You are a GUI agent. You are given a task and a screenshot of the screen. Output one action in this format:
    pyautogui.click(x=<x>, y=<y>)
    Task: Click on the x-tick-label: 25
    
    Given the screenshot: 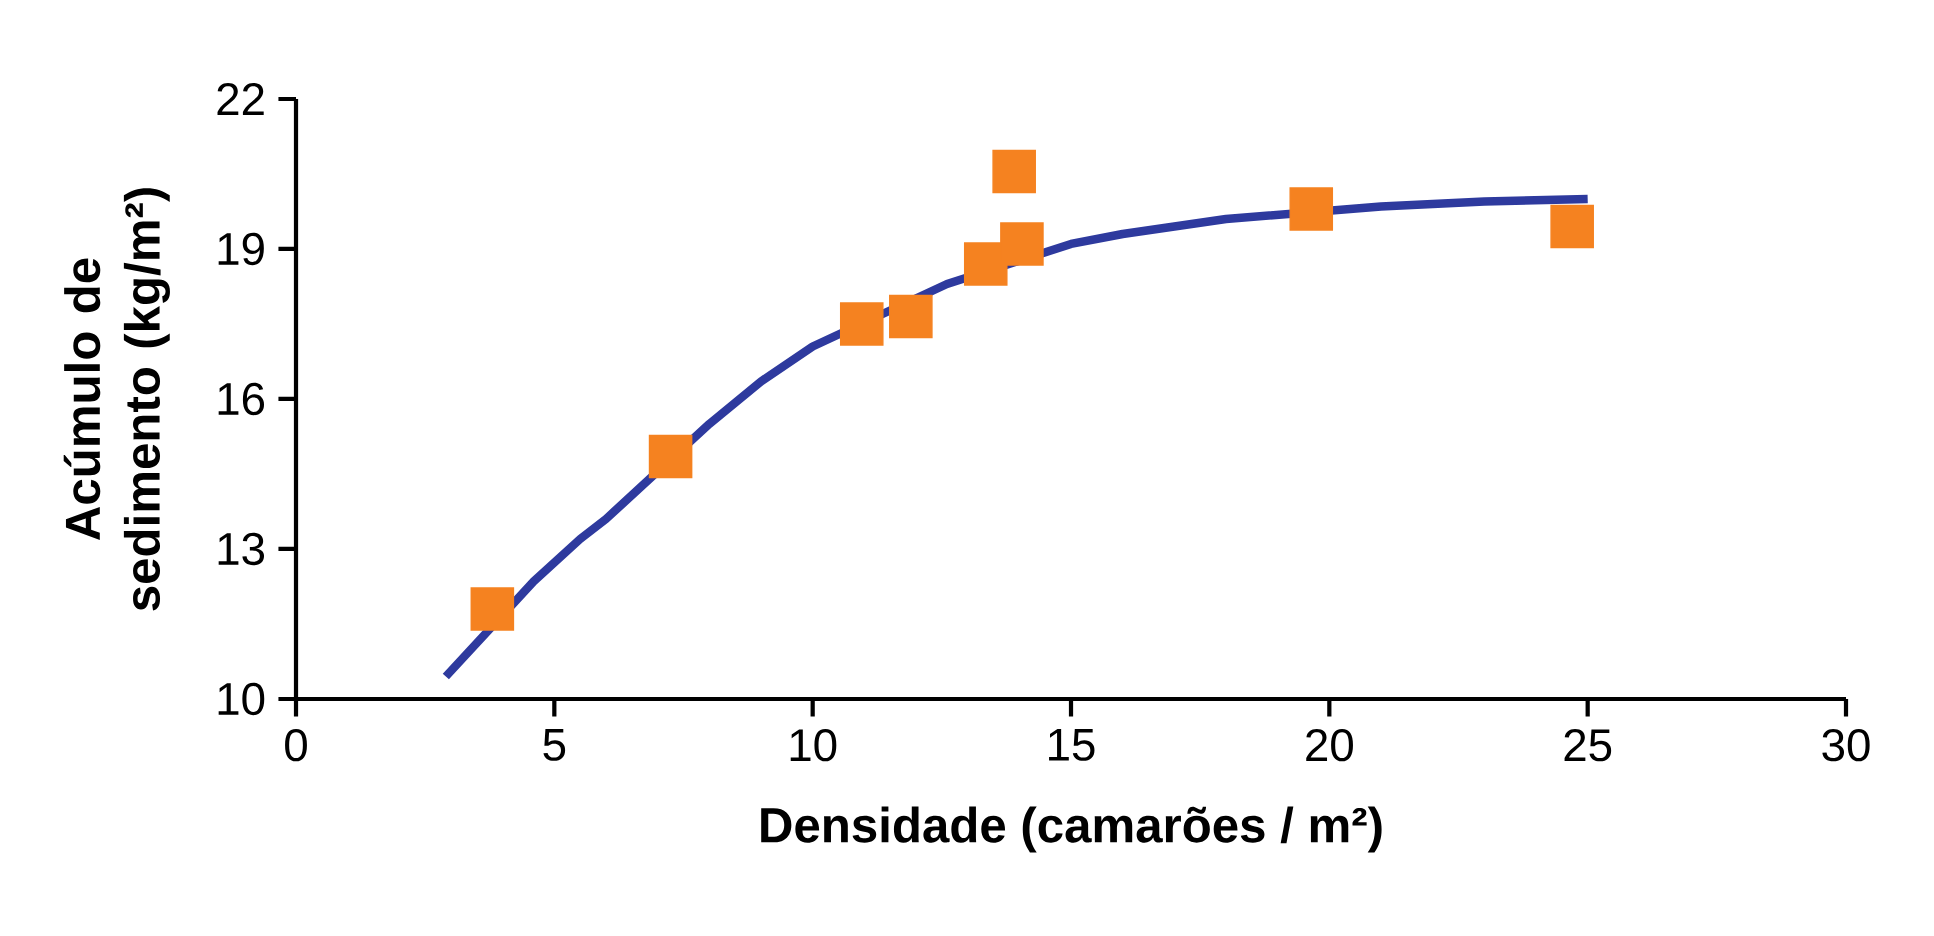 What is the action you would take?
    pyautogui.click(x=1588, y=745)
    